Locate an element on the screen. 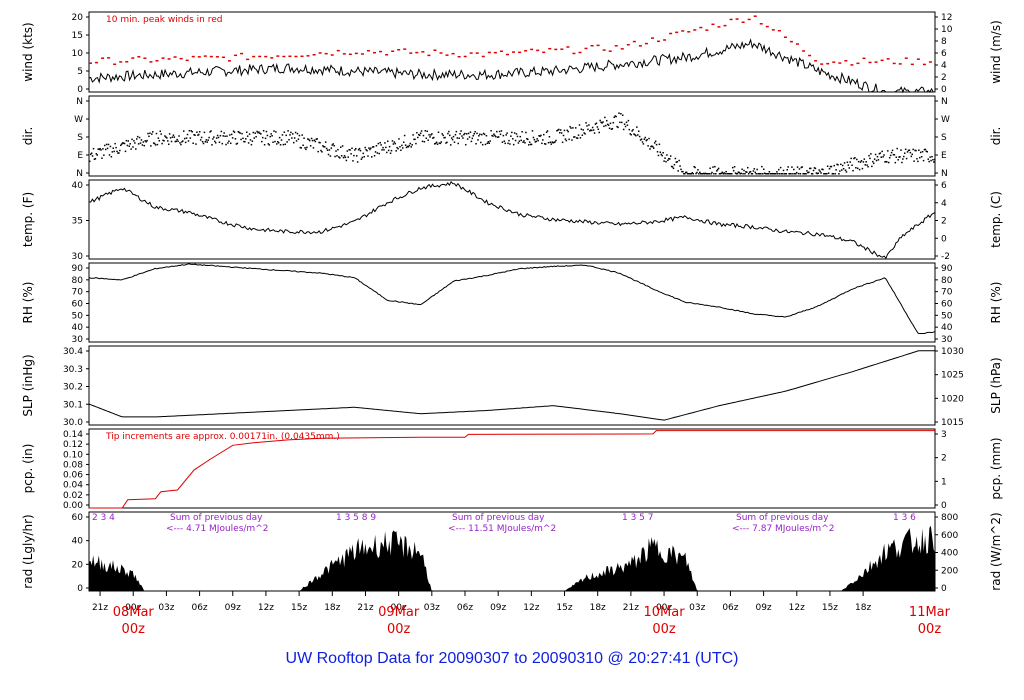 Image resolution: width=1024 pixels, height=700 pixels. tick-right-wind: 6 is located at coordinates (944, 54).